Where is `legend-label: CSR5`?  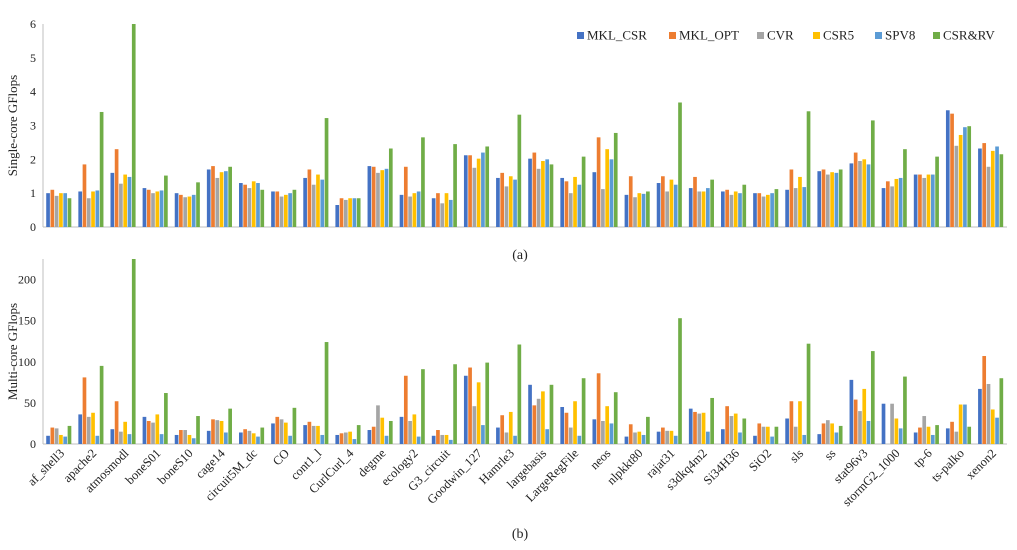
legend-label: CSR5 is located at coordinates (838, 35).